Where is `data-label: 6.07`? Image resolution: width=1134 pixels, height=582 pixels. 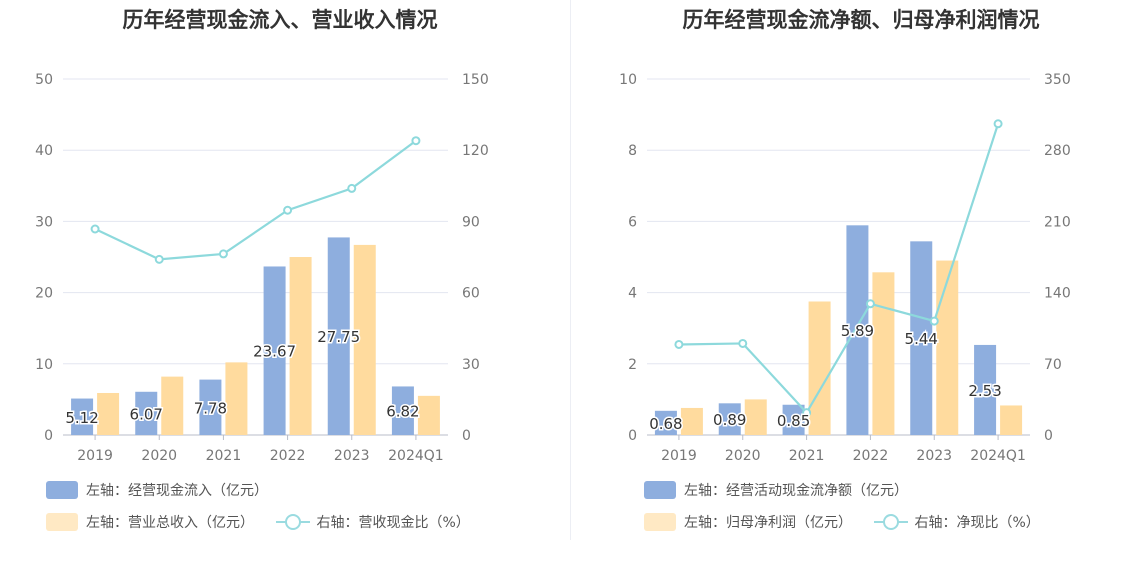 data-label: 6.07 is located at coordinates (146, 414).